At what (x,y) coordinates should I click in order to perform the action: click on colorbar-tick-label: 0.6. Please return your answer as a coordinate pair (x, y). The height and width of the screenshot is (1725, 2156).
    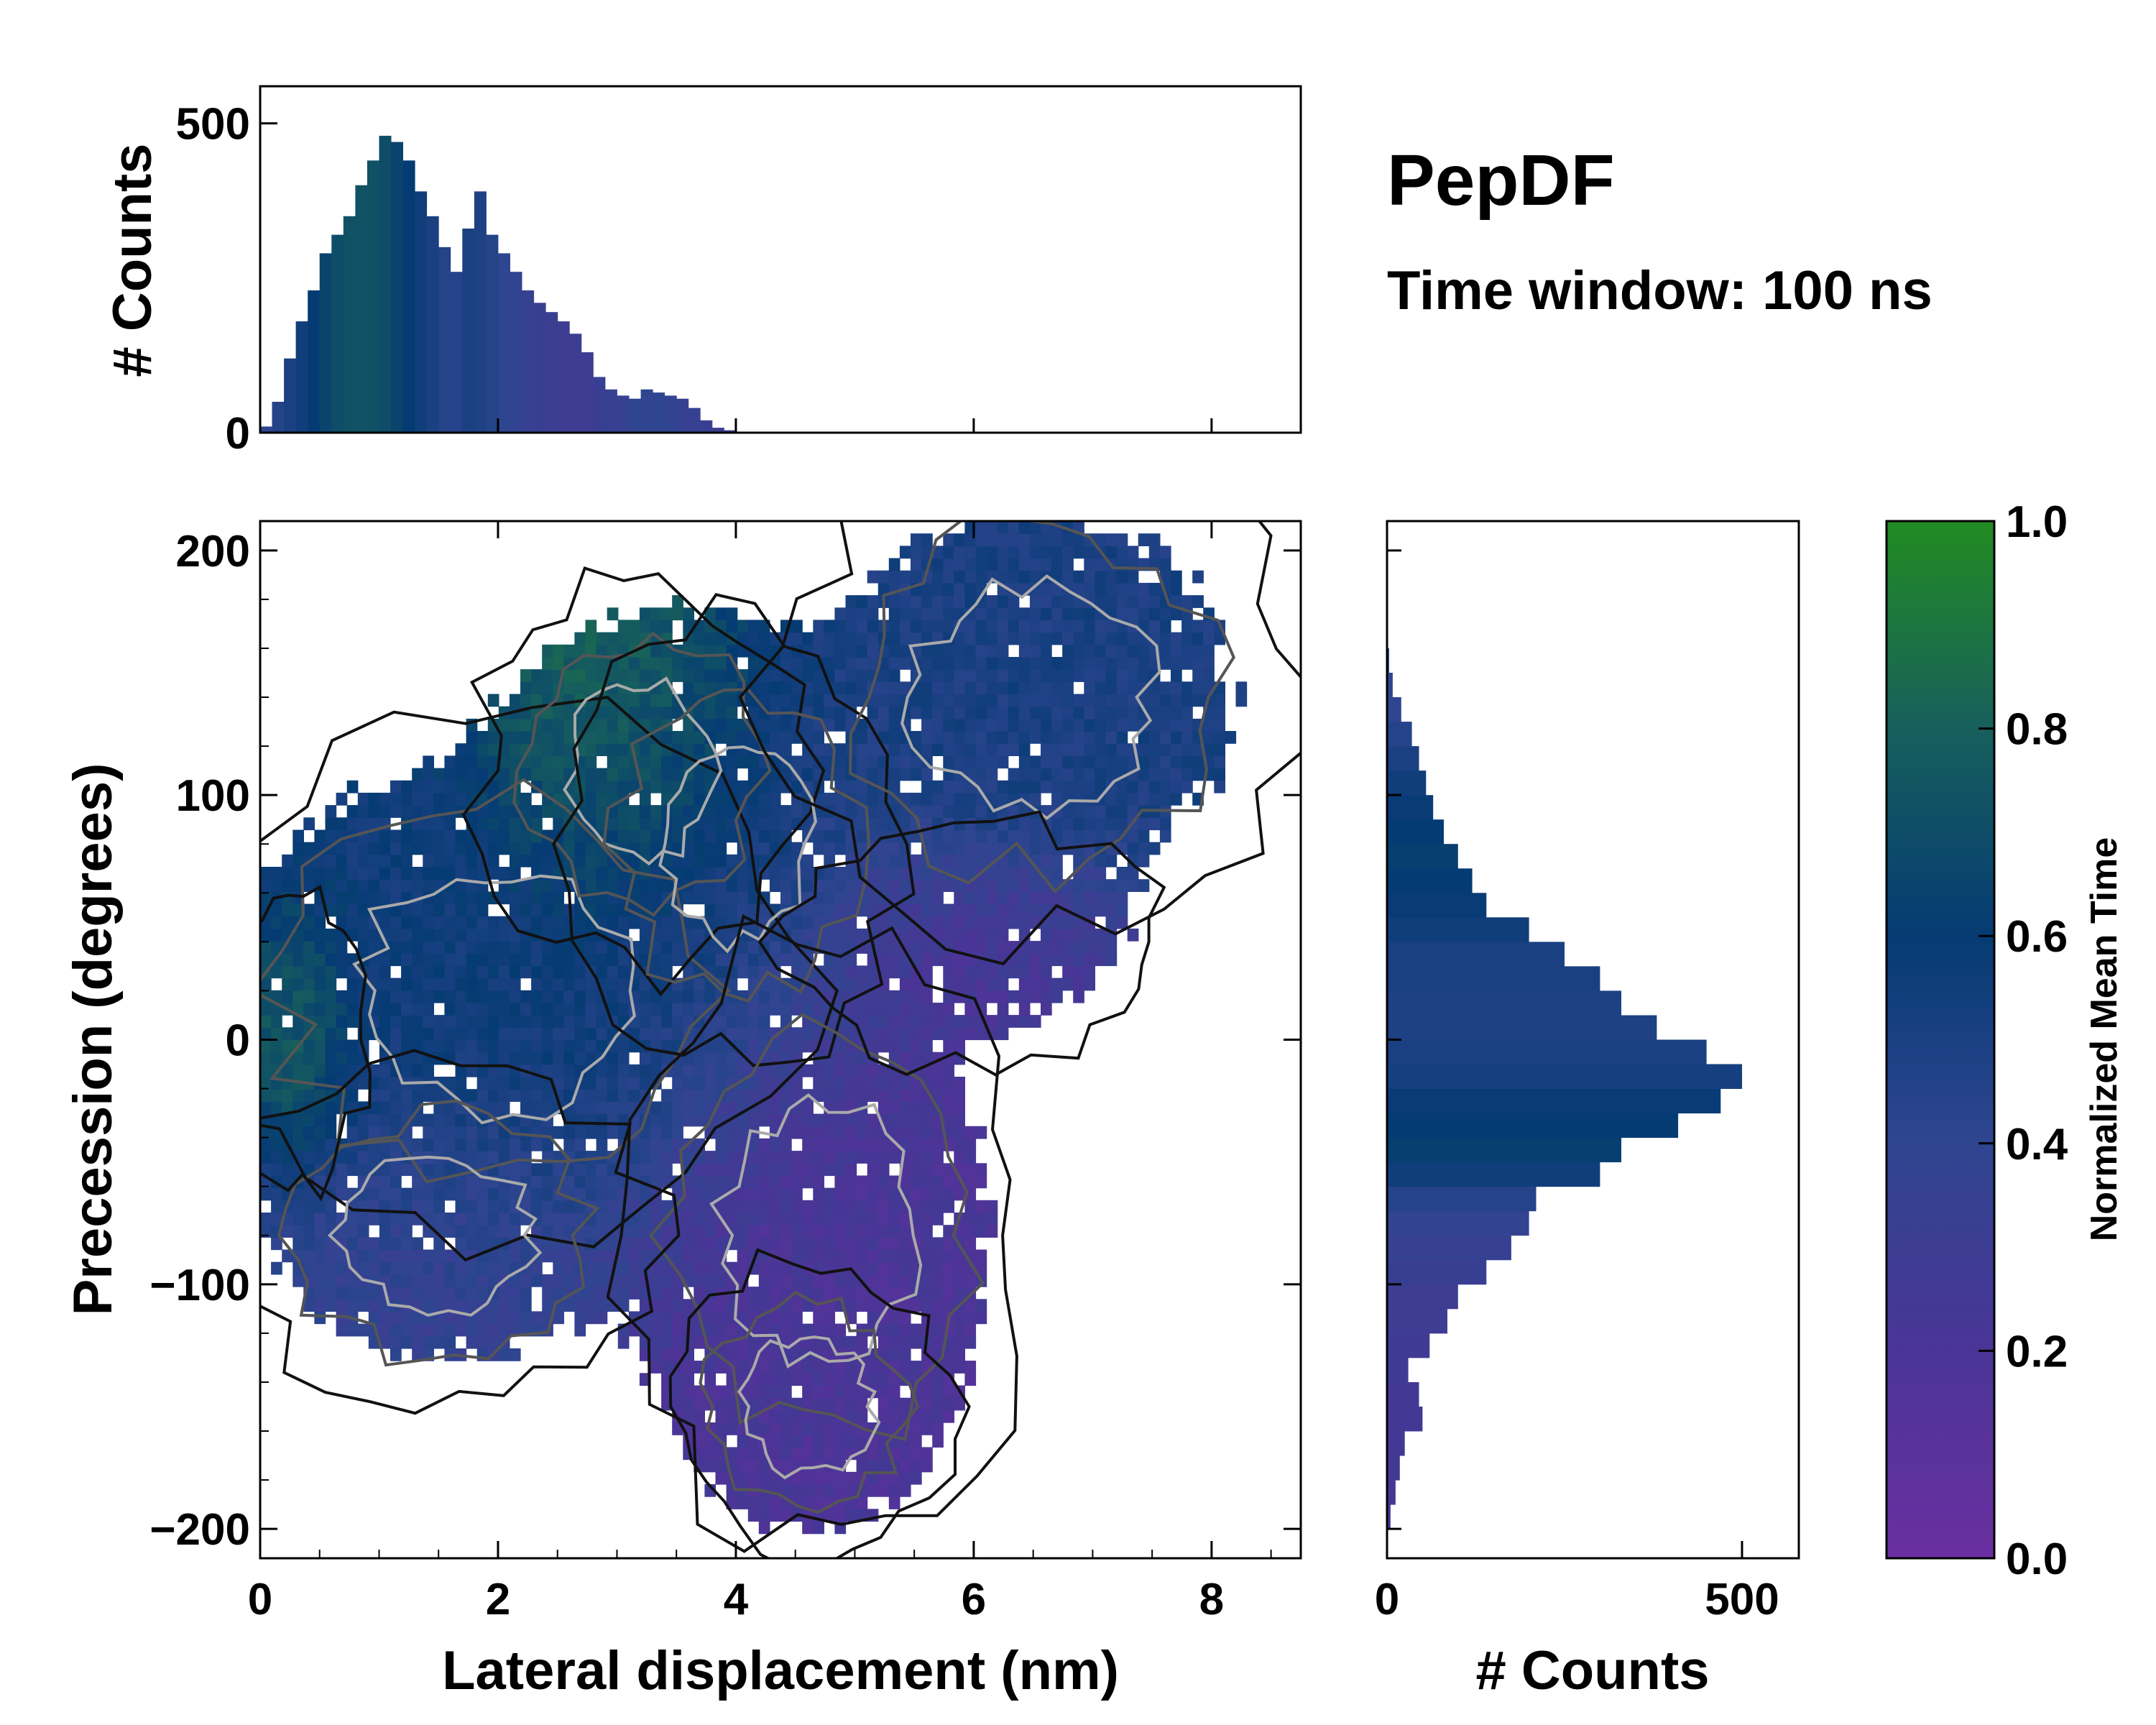
    Looking at the image, I should click on (2037, 937).